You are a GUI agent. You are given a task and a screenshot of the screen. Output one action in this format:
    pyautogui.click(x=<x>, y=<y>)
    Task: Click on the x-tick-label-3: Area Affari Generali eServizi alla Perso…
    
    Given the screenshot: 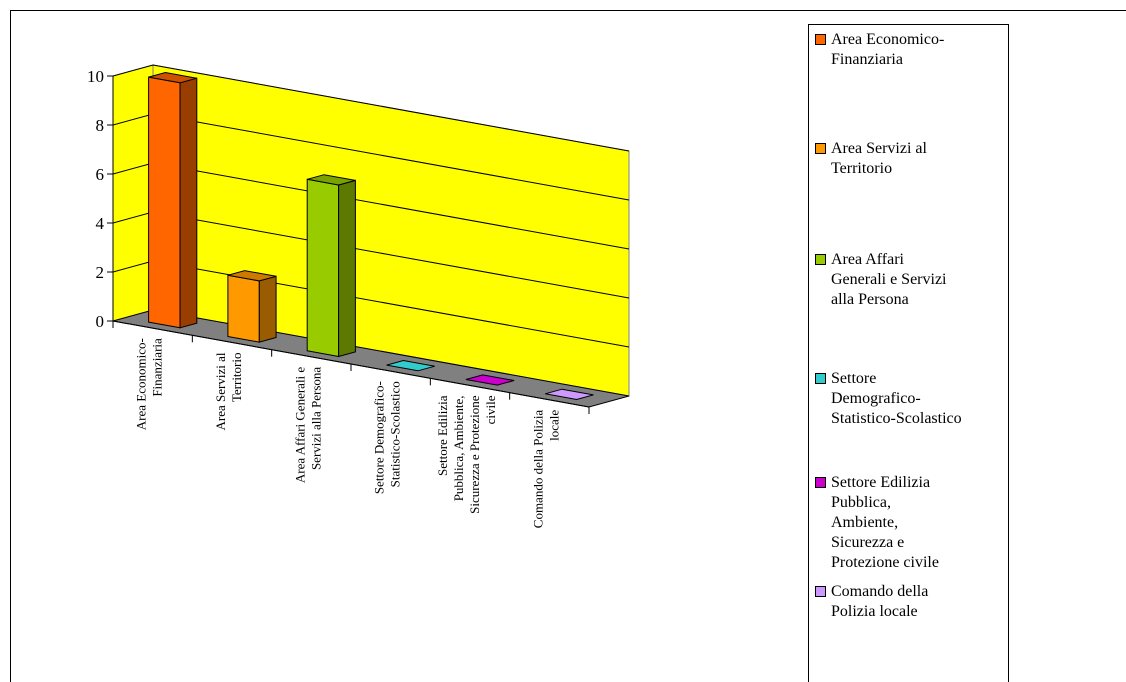 What is the action you would take?
    pyautogui.click(x=307, y=425)
    